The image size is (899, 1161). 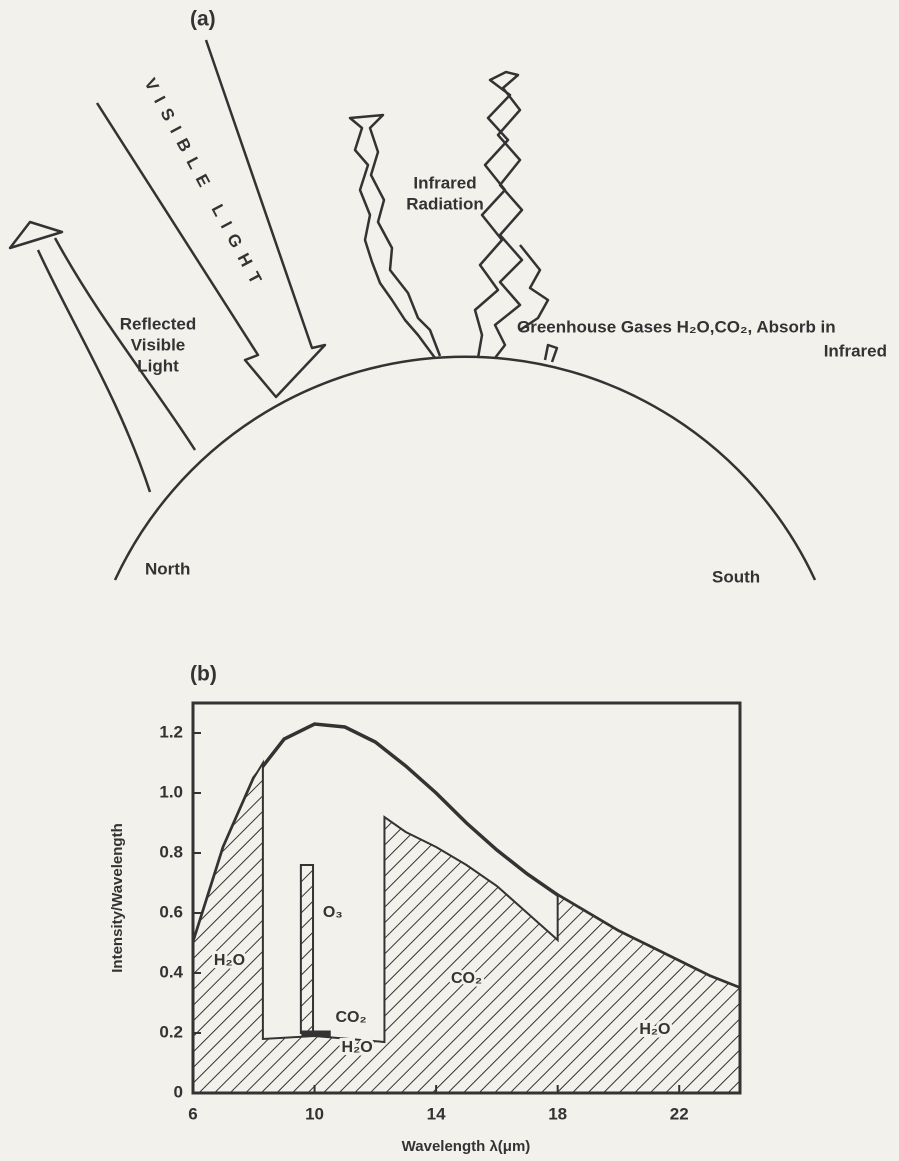 I want to click on co2-band, so click(x=316, y=1033).